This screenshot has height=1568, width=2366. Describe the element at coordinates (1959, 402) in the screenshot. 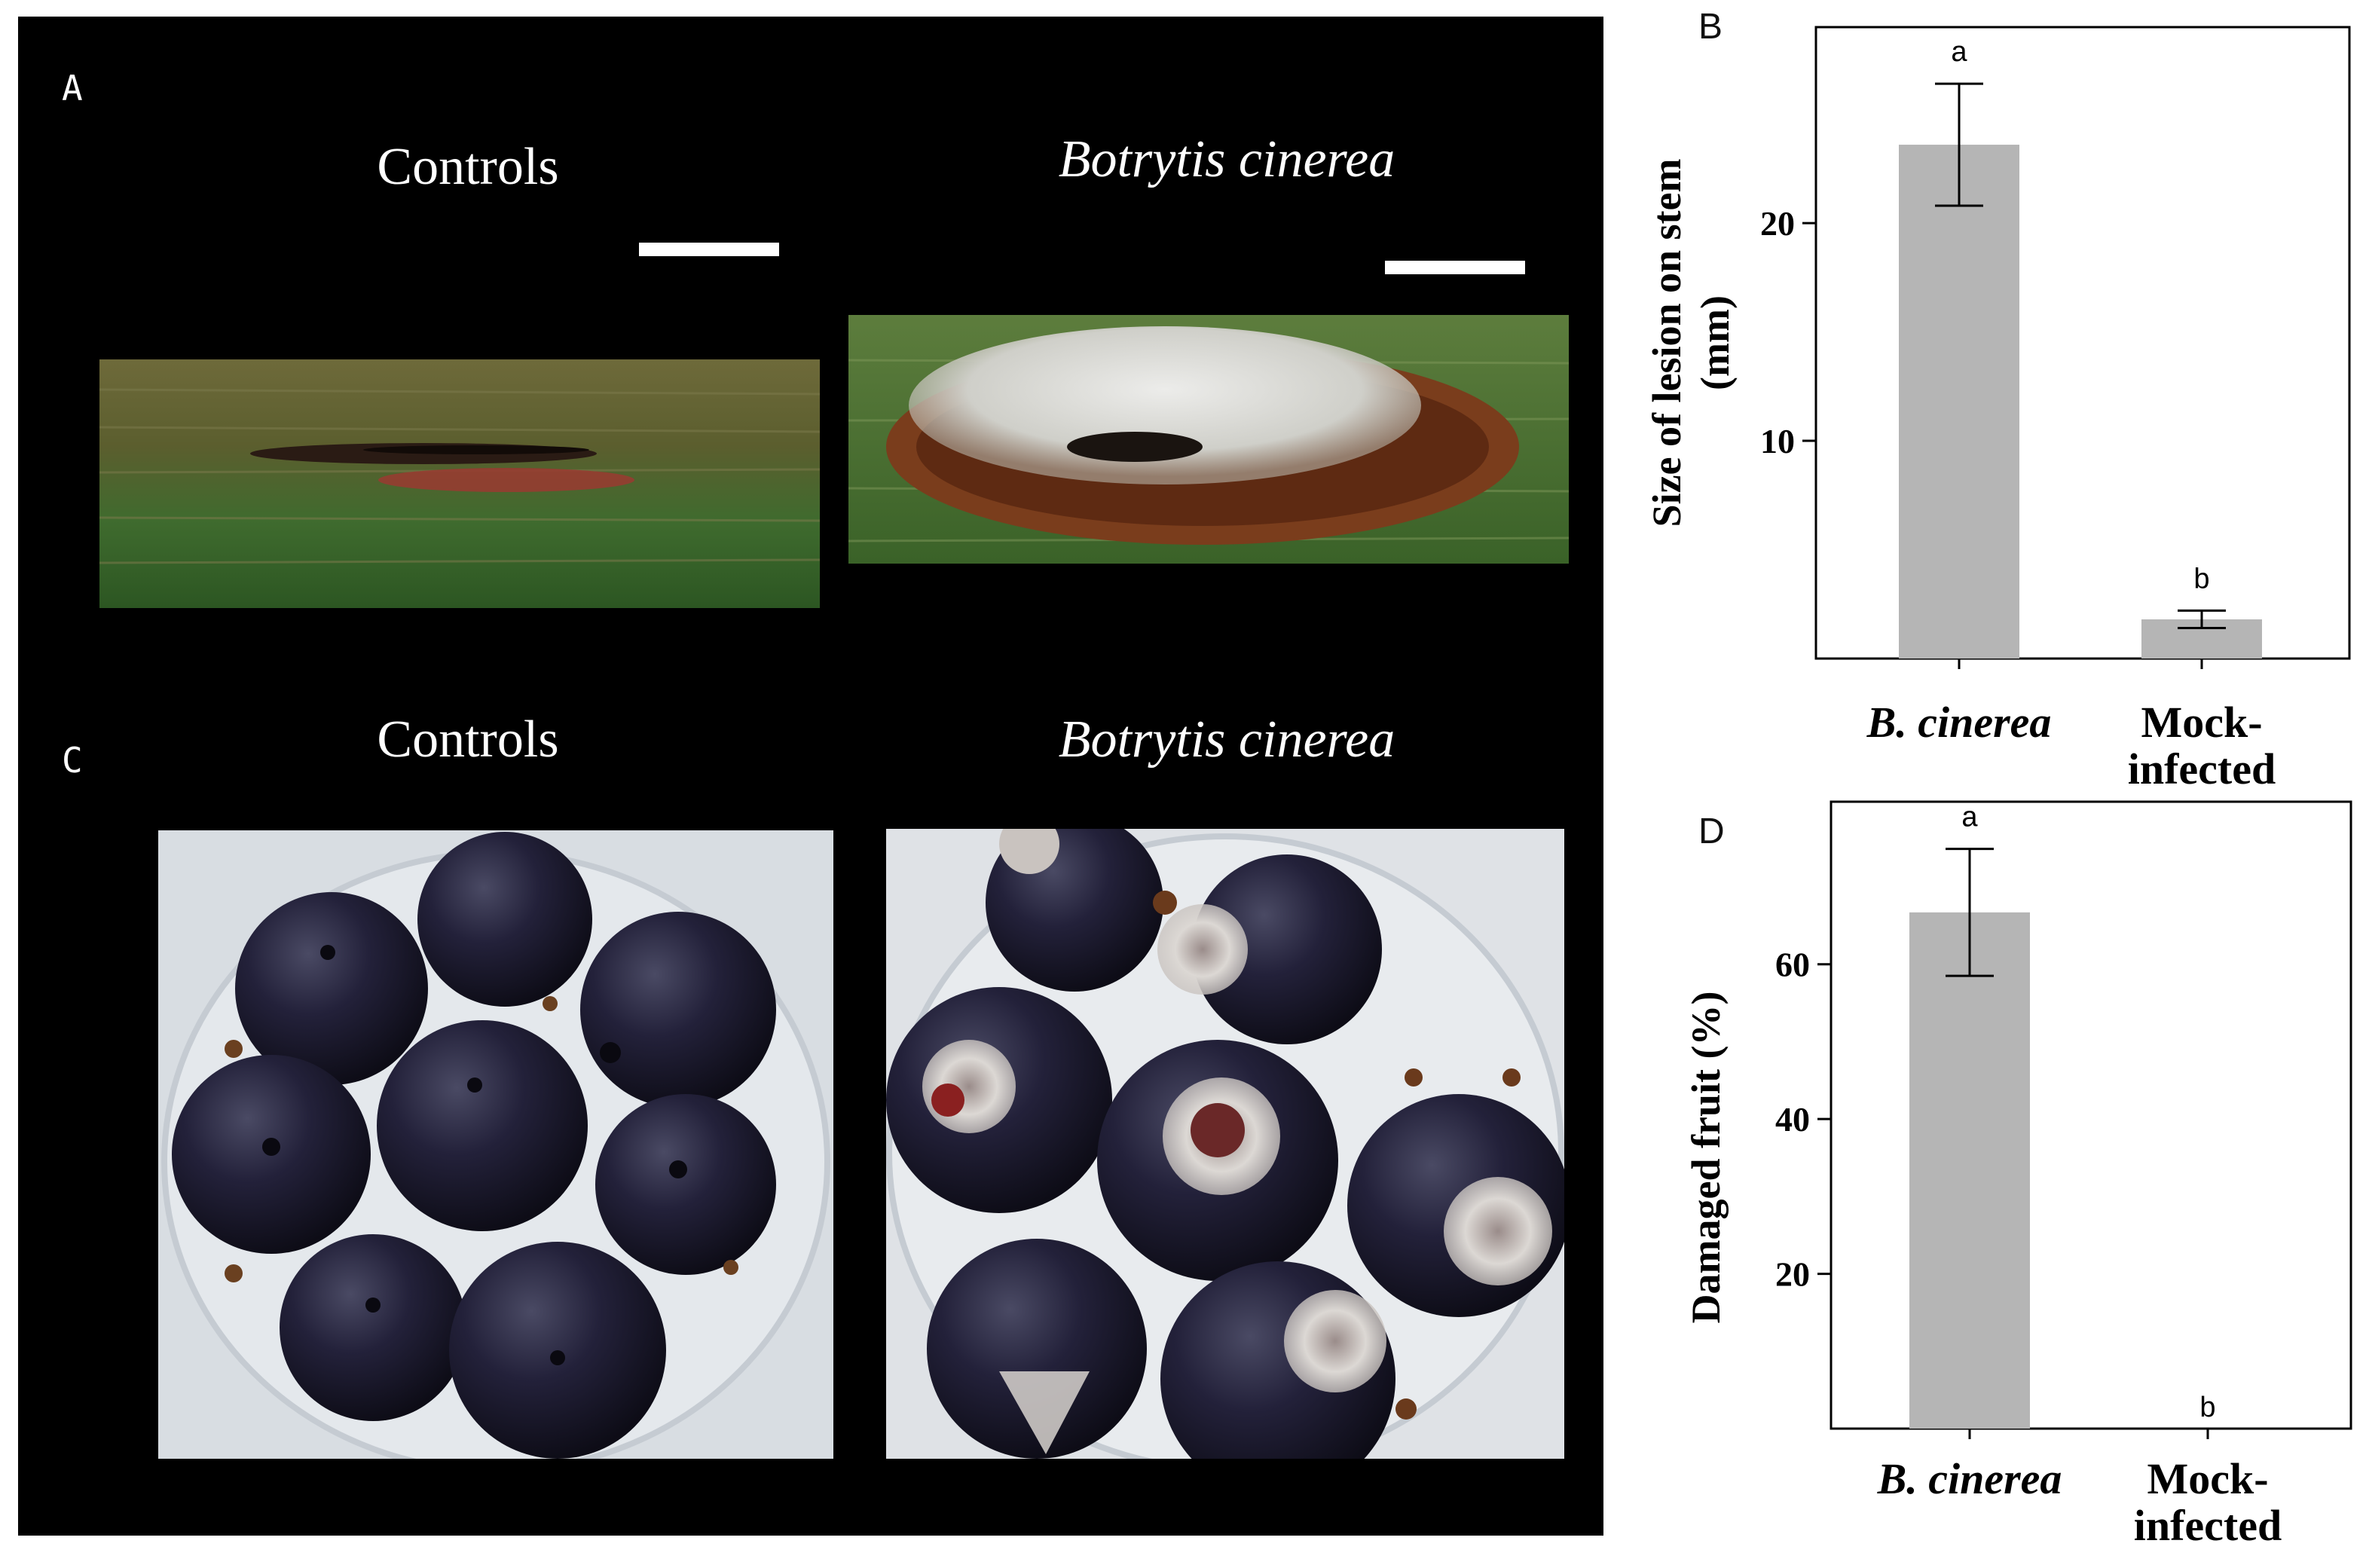

I see `panel-b-bar` at that location.